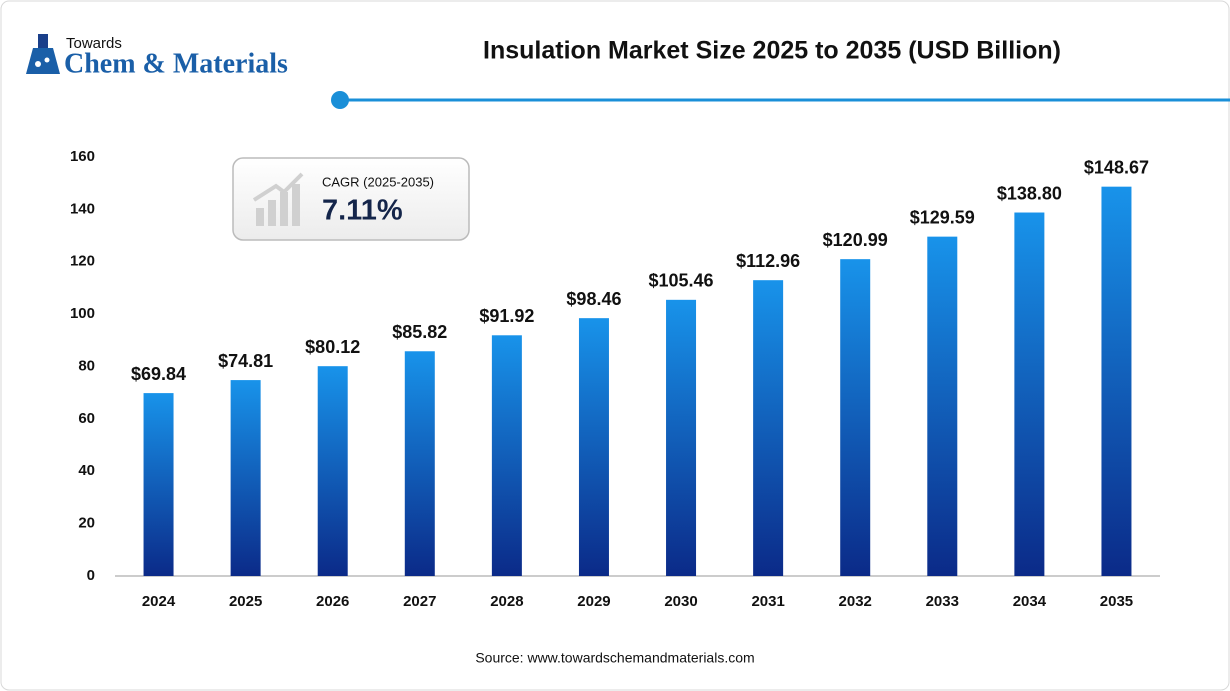 This screenshot has height=691, width=1230. I want to click on x-tick-label: 2024, so click(159, 601).